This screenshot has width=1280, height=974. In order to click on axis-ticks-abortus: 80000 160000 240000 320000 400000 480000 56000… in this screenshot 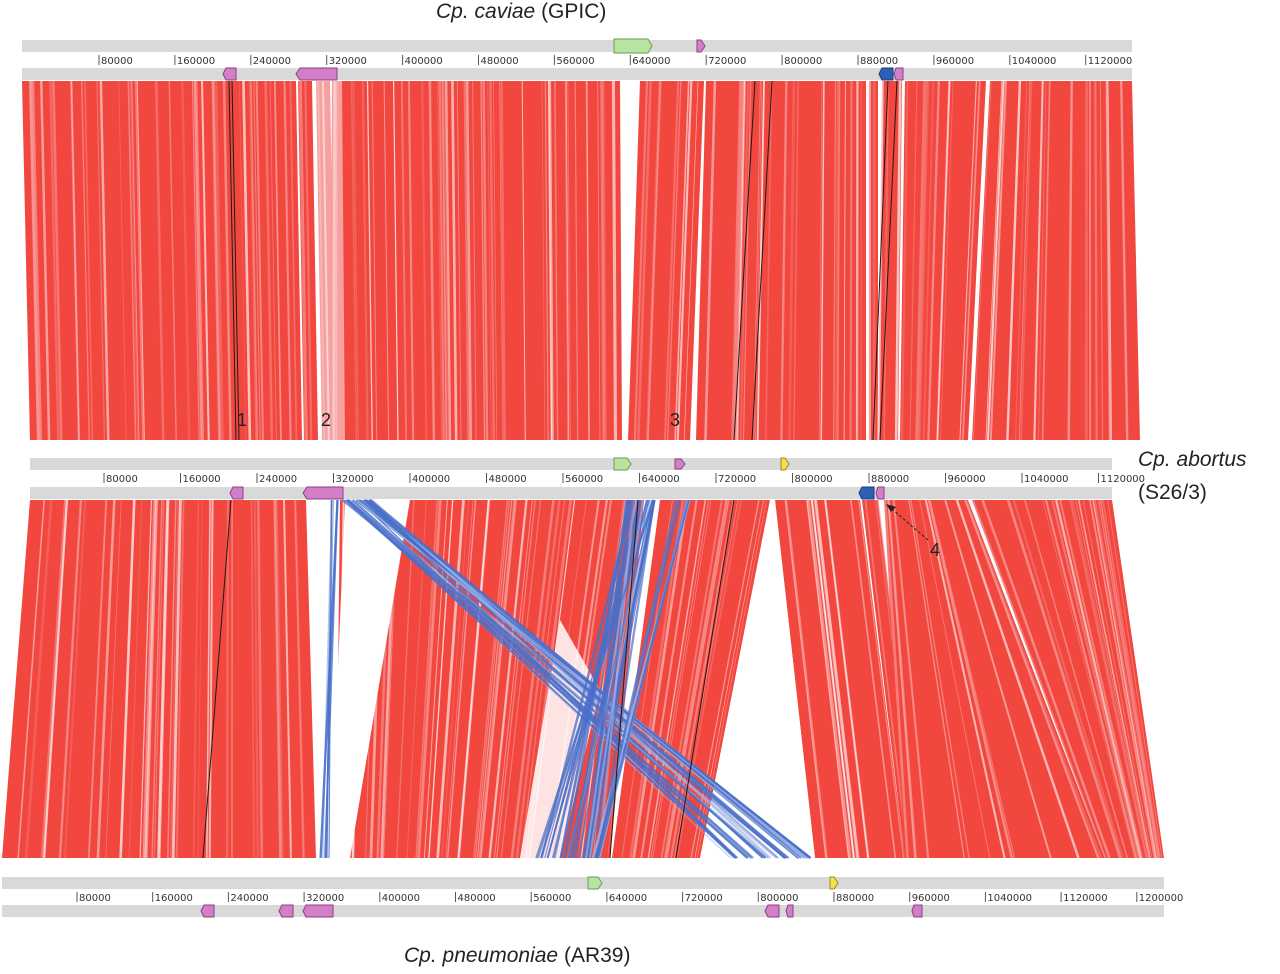, I will do `click(624, 479)`.